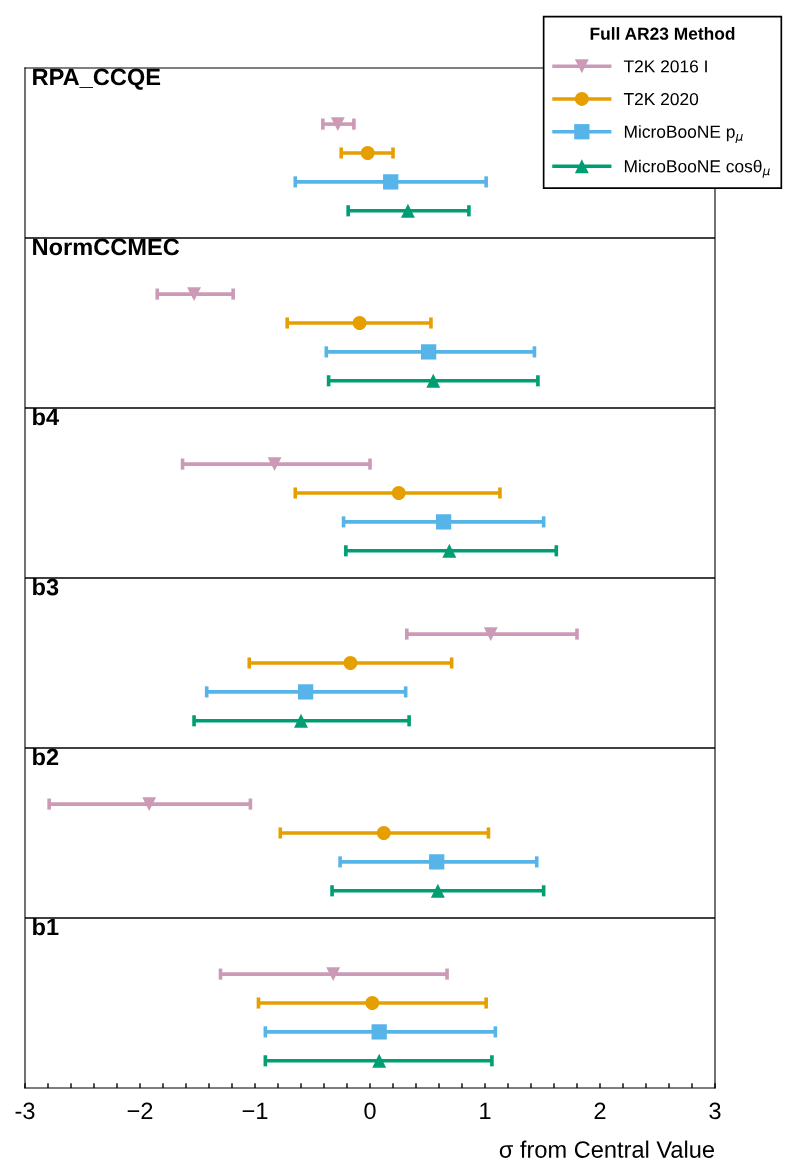 The width and height of the screenshot is (792, 1168). Describe the element at coordinates (255, 1110) in the screenshot. I see `x-tick-label: −1` at that location.